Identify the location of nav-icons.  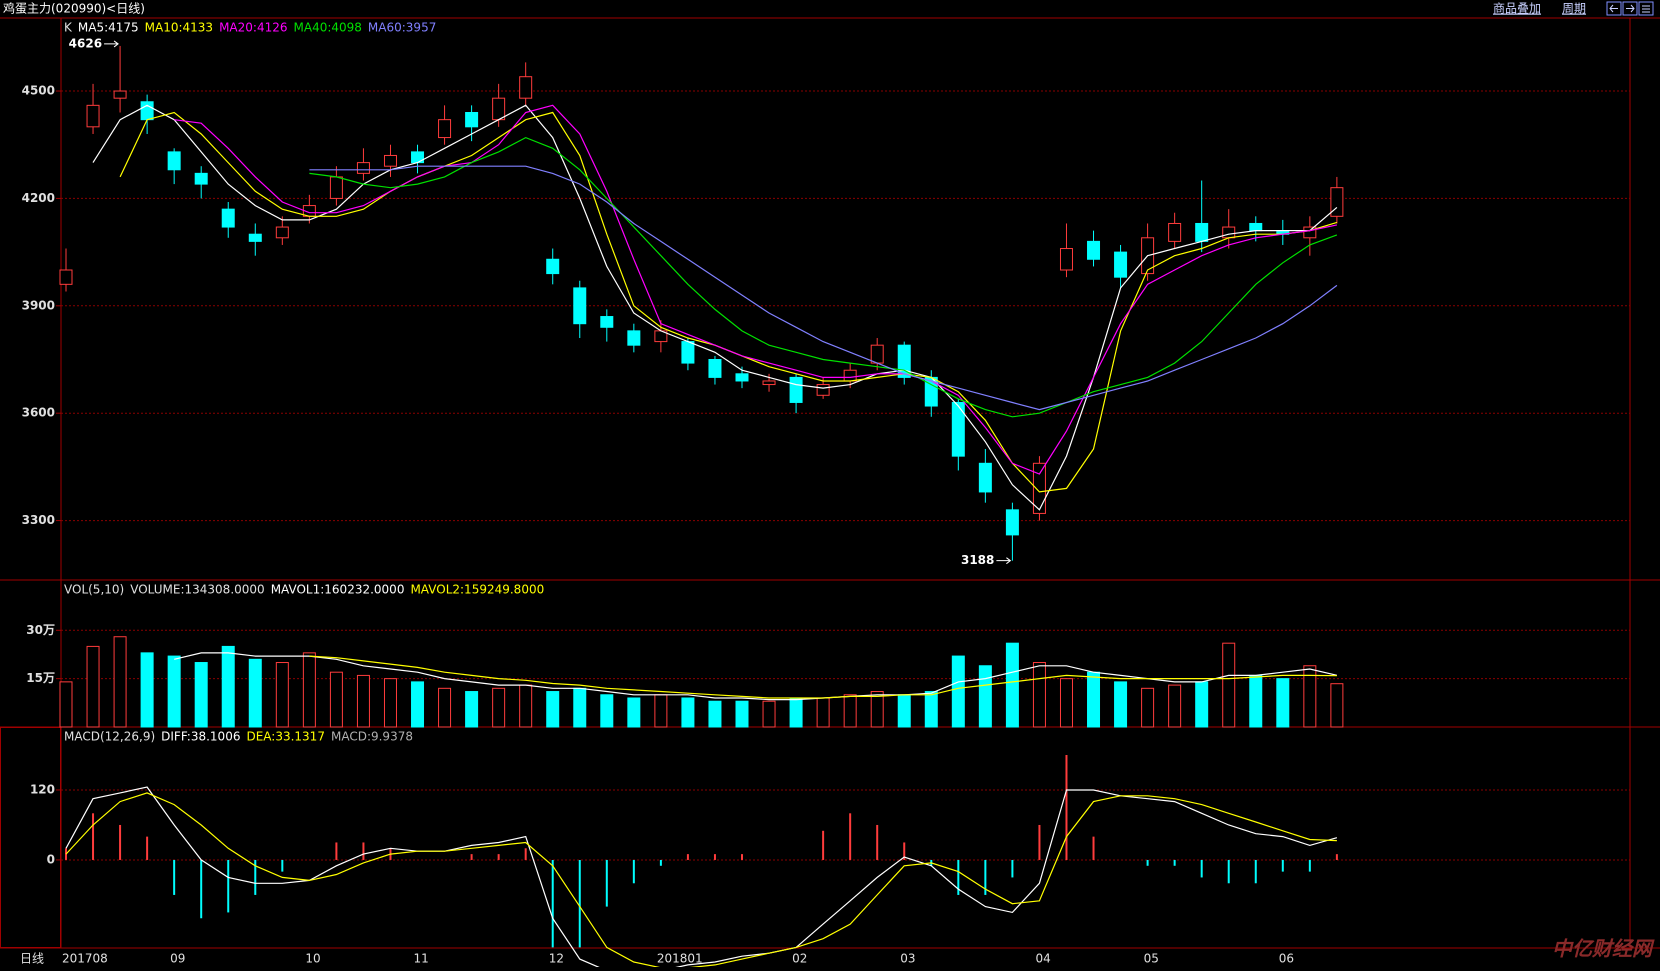
(1630, 8).